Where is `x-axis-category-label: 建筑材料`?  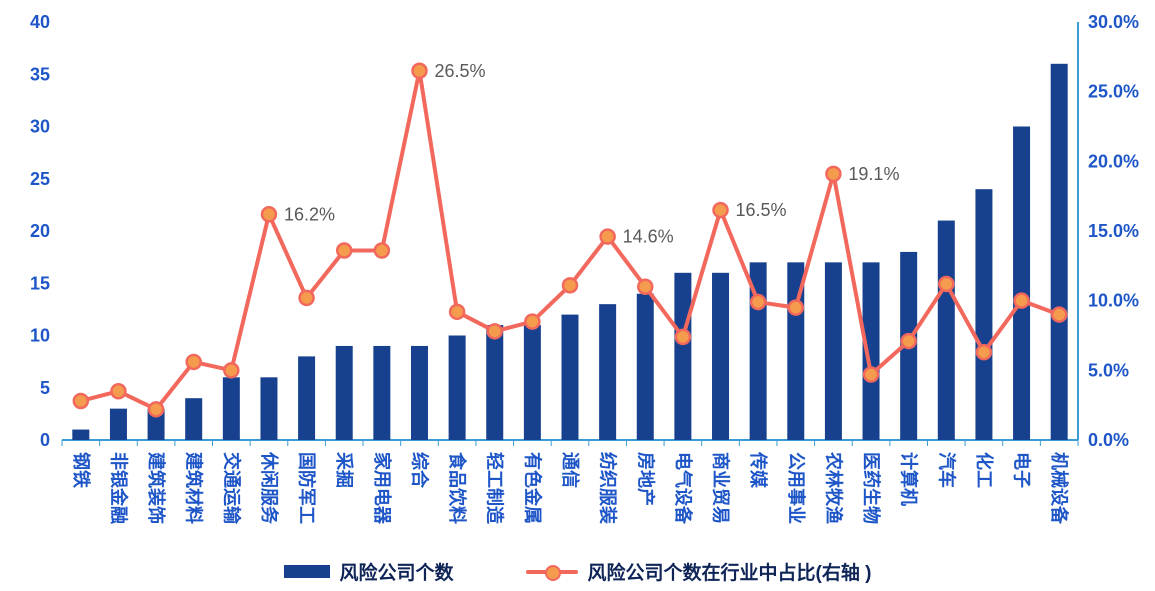 x-axis-category-label: 建筑材料 is located at coordinates (194, 488).